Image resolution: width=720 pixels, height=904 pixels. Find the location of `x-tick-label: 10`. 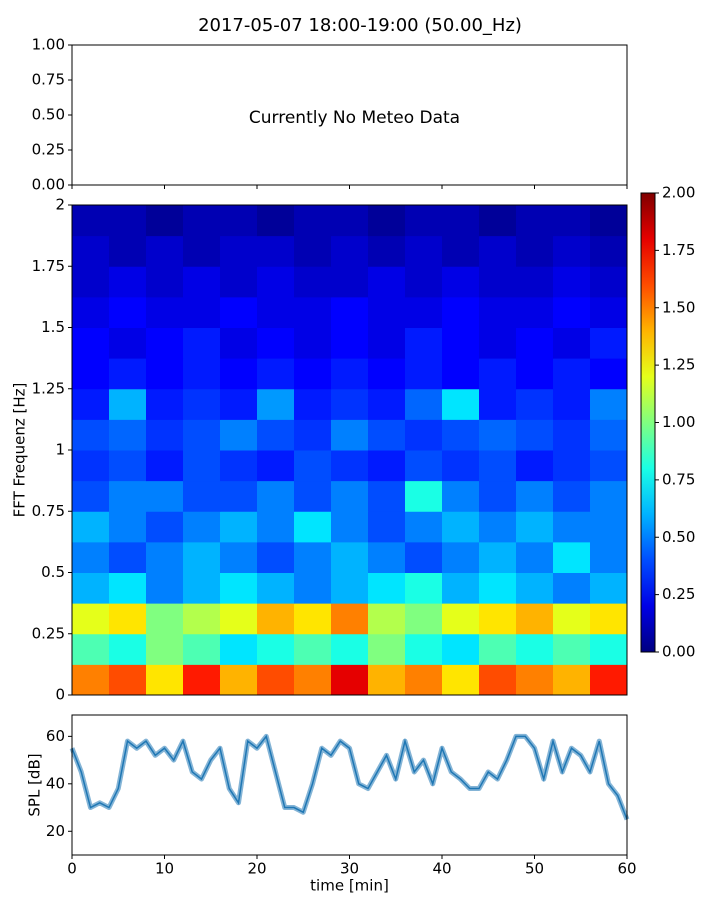

x-tick-label: 10 is located at coordinates (164, 869).